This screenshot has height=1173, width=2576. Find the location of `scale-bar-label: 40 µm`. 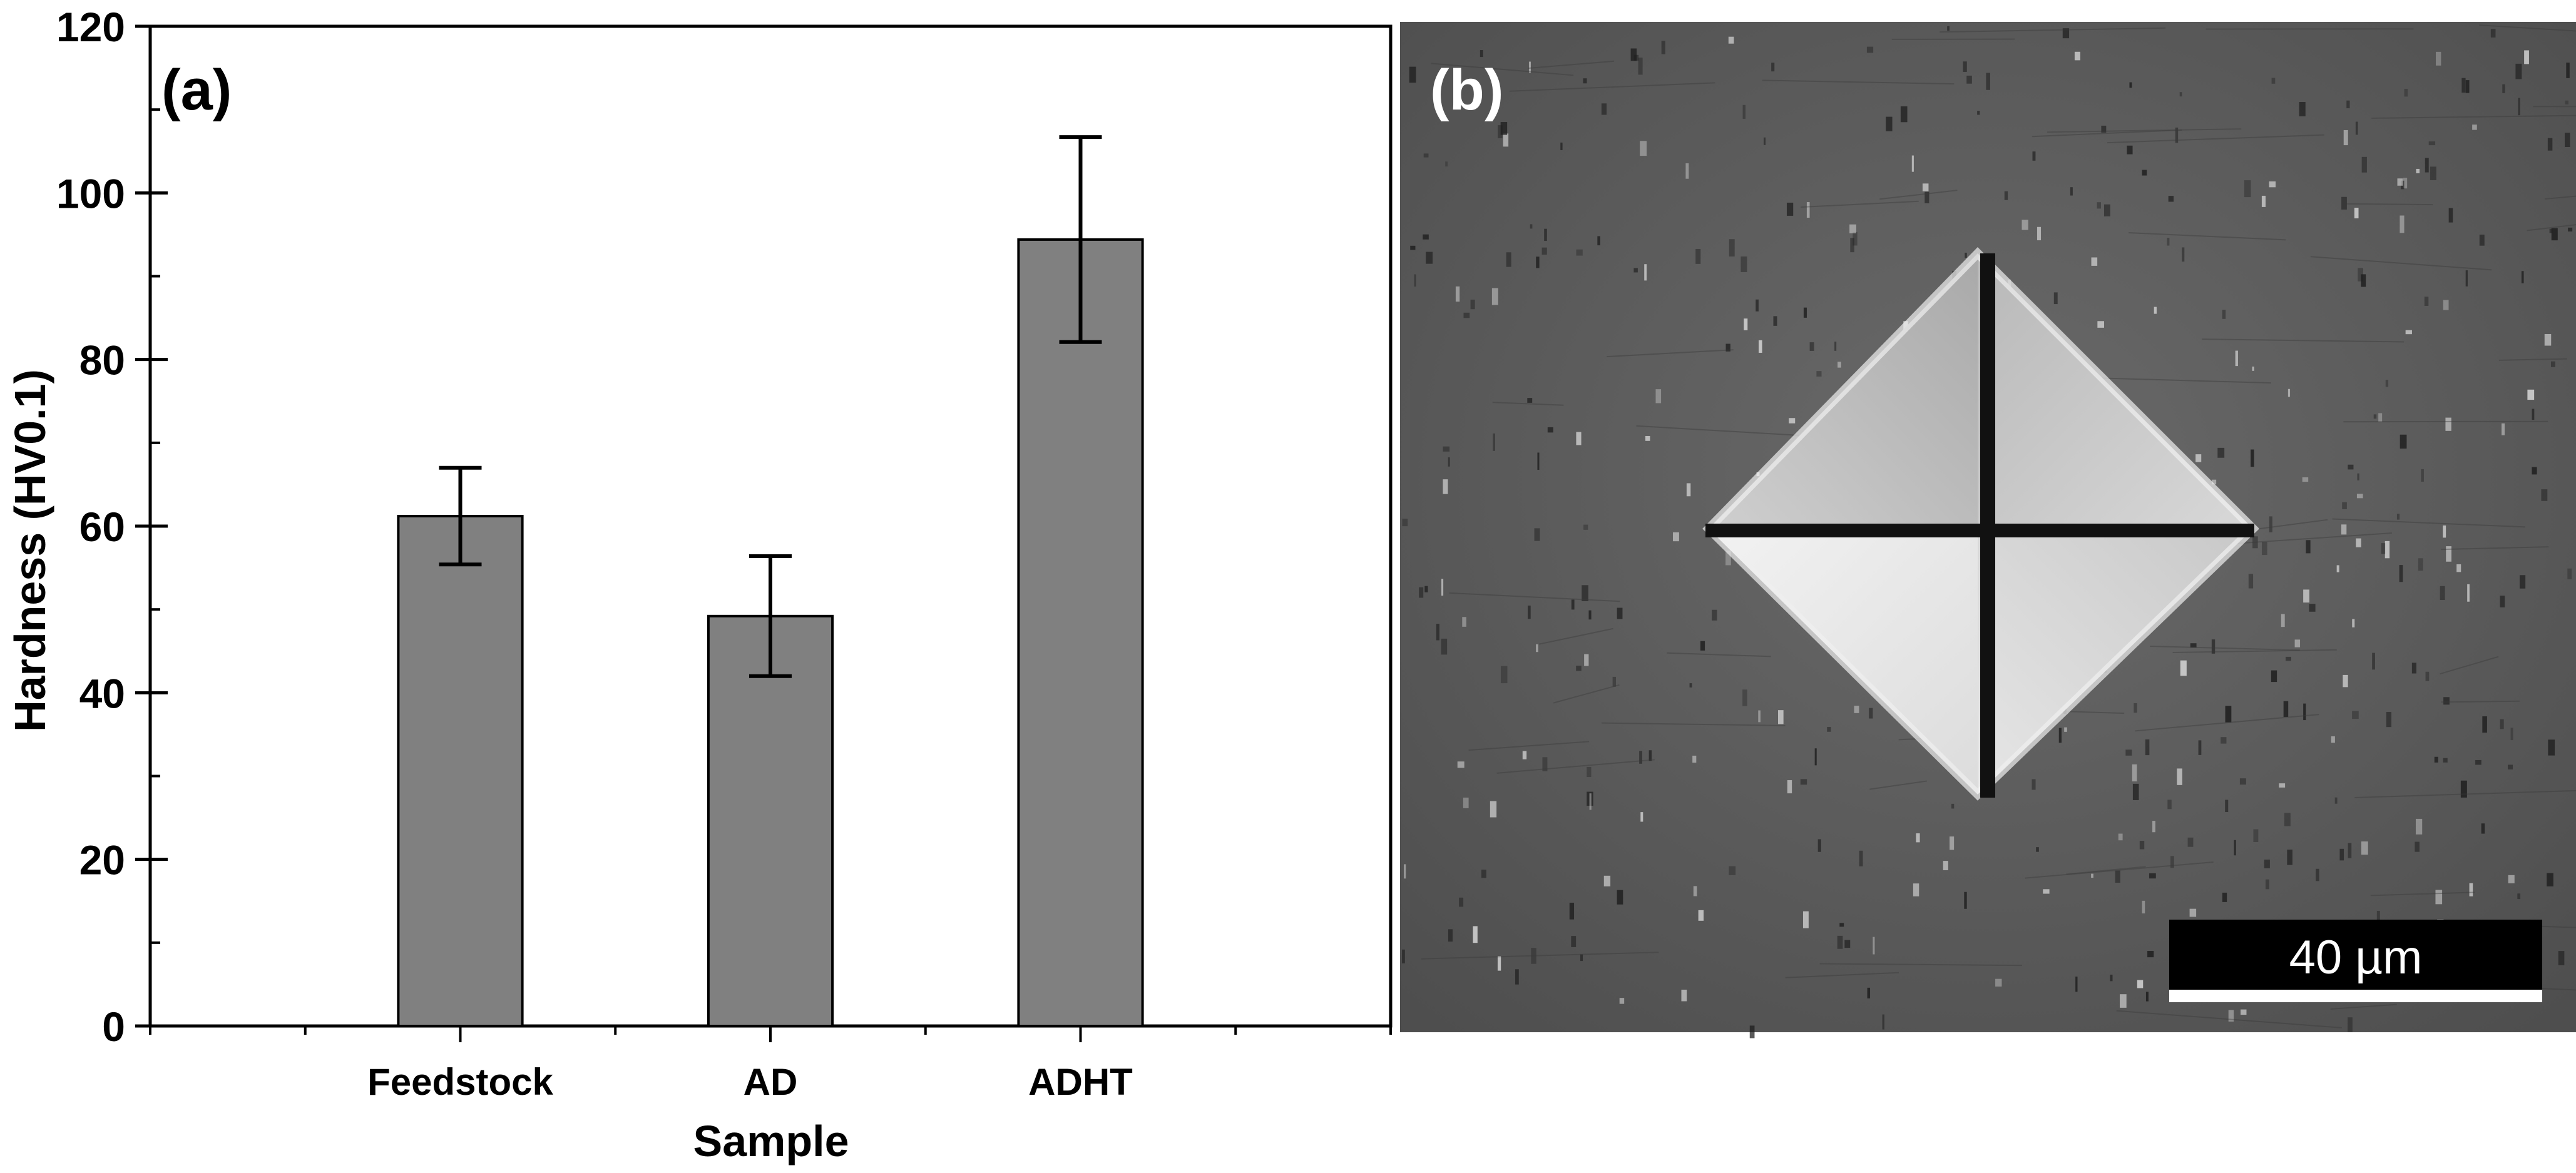

scale-bar-label: 40 µm is located at coordinates (2356, 958).